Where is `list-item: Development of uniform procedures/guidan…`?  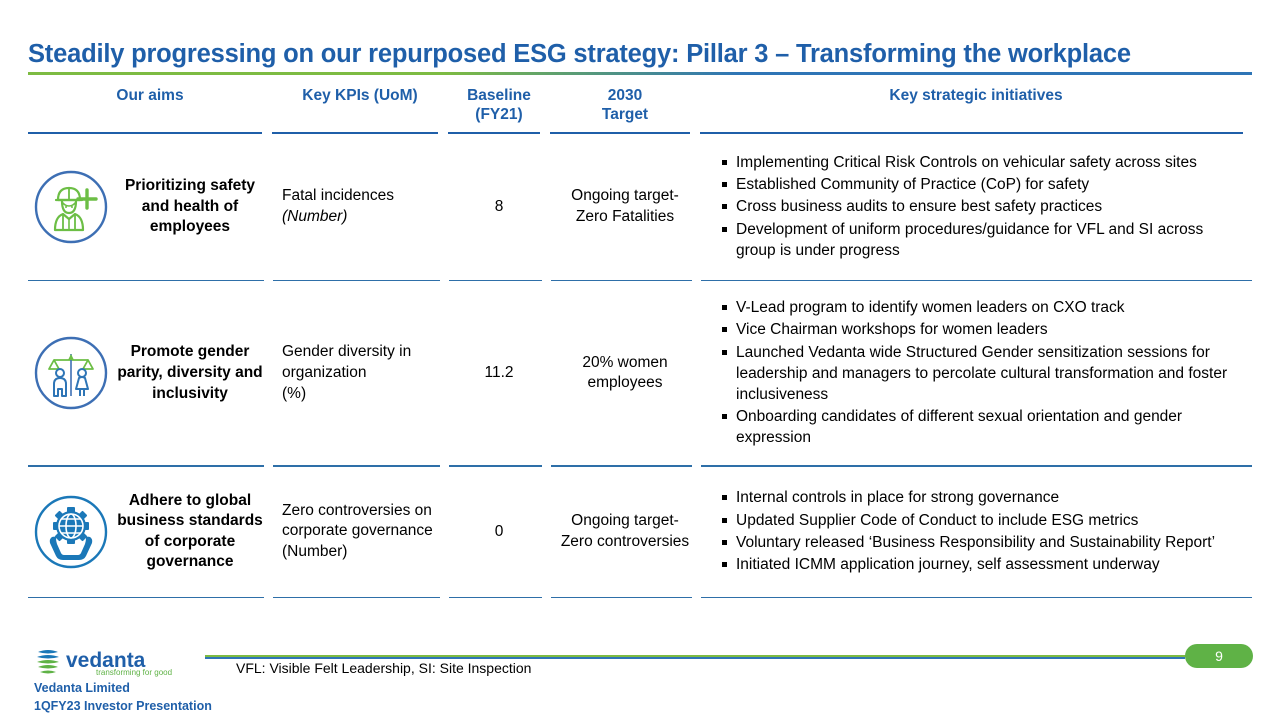
list-item: Development of uniform procedures/guidan… is located at coordinates (983, 240).